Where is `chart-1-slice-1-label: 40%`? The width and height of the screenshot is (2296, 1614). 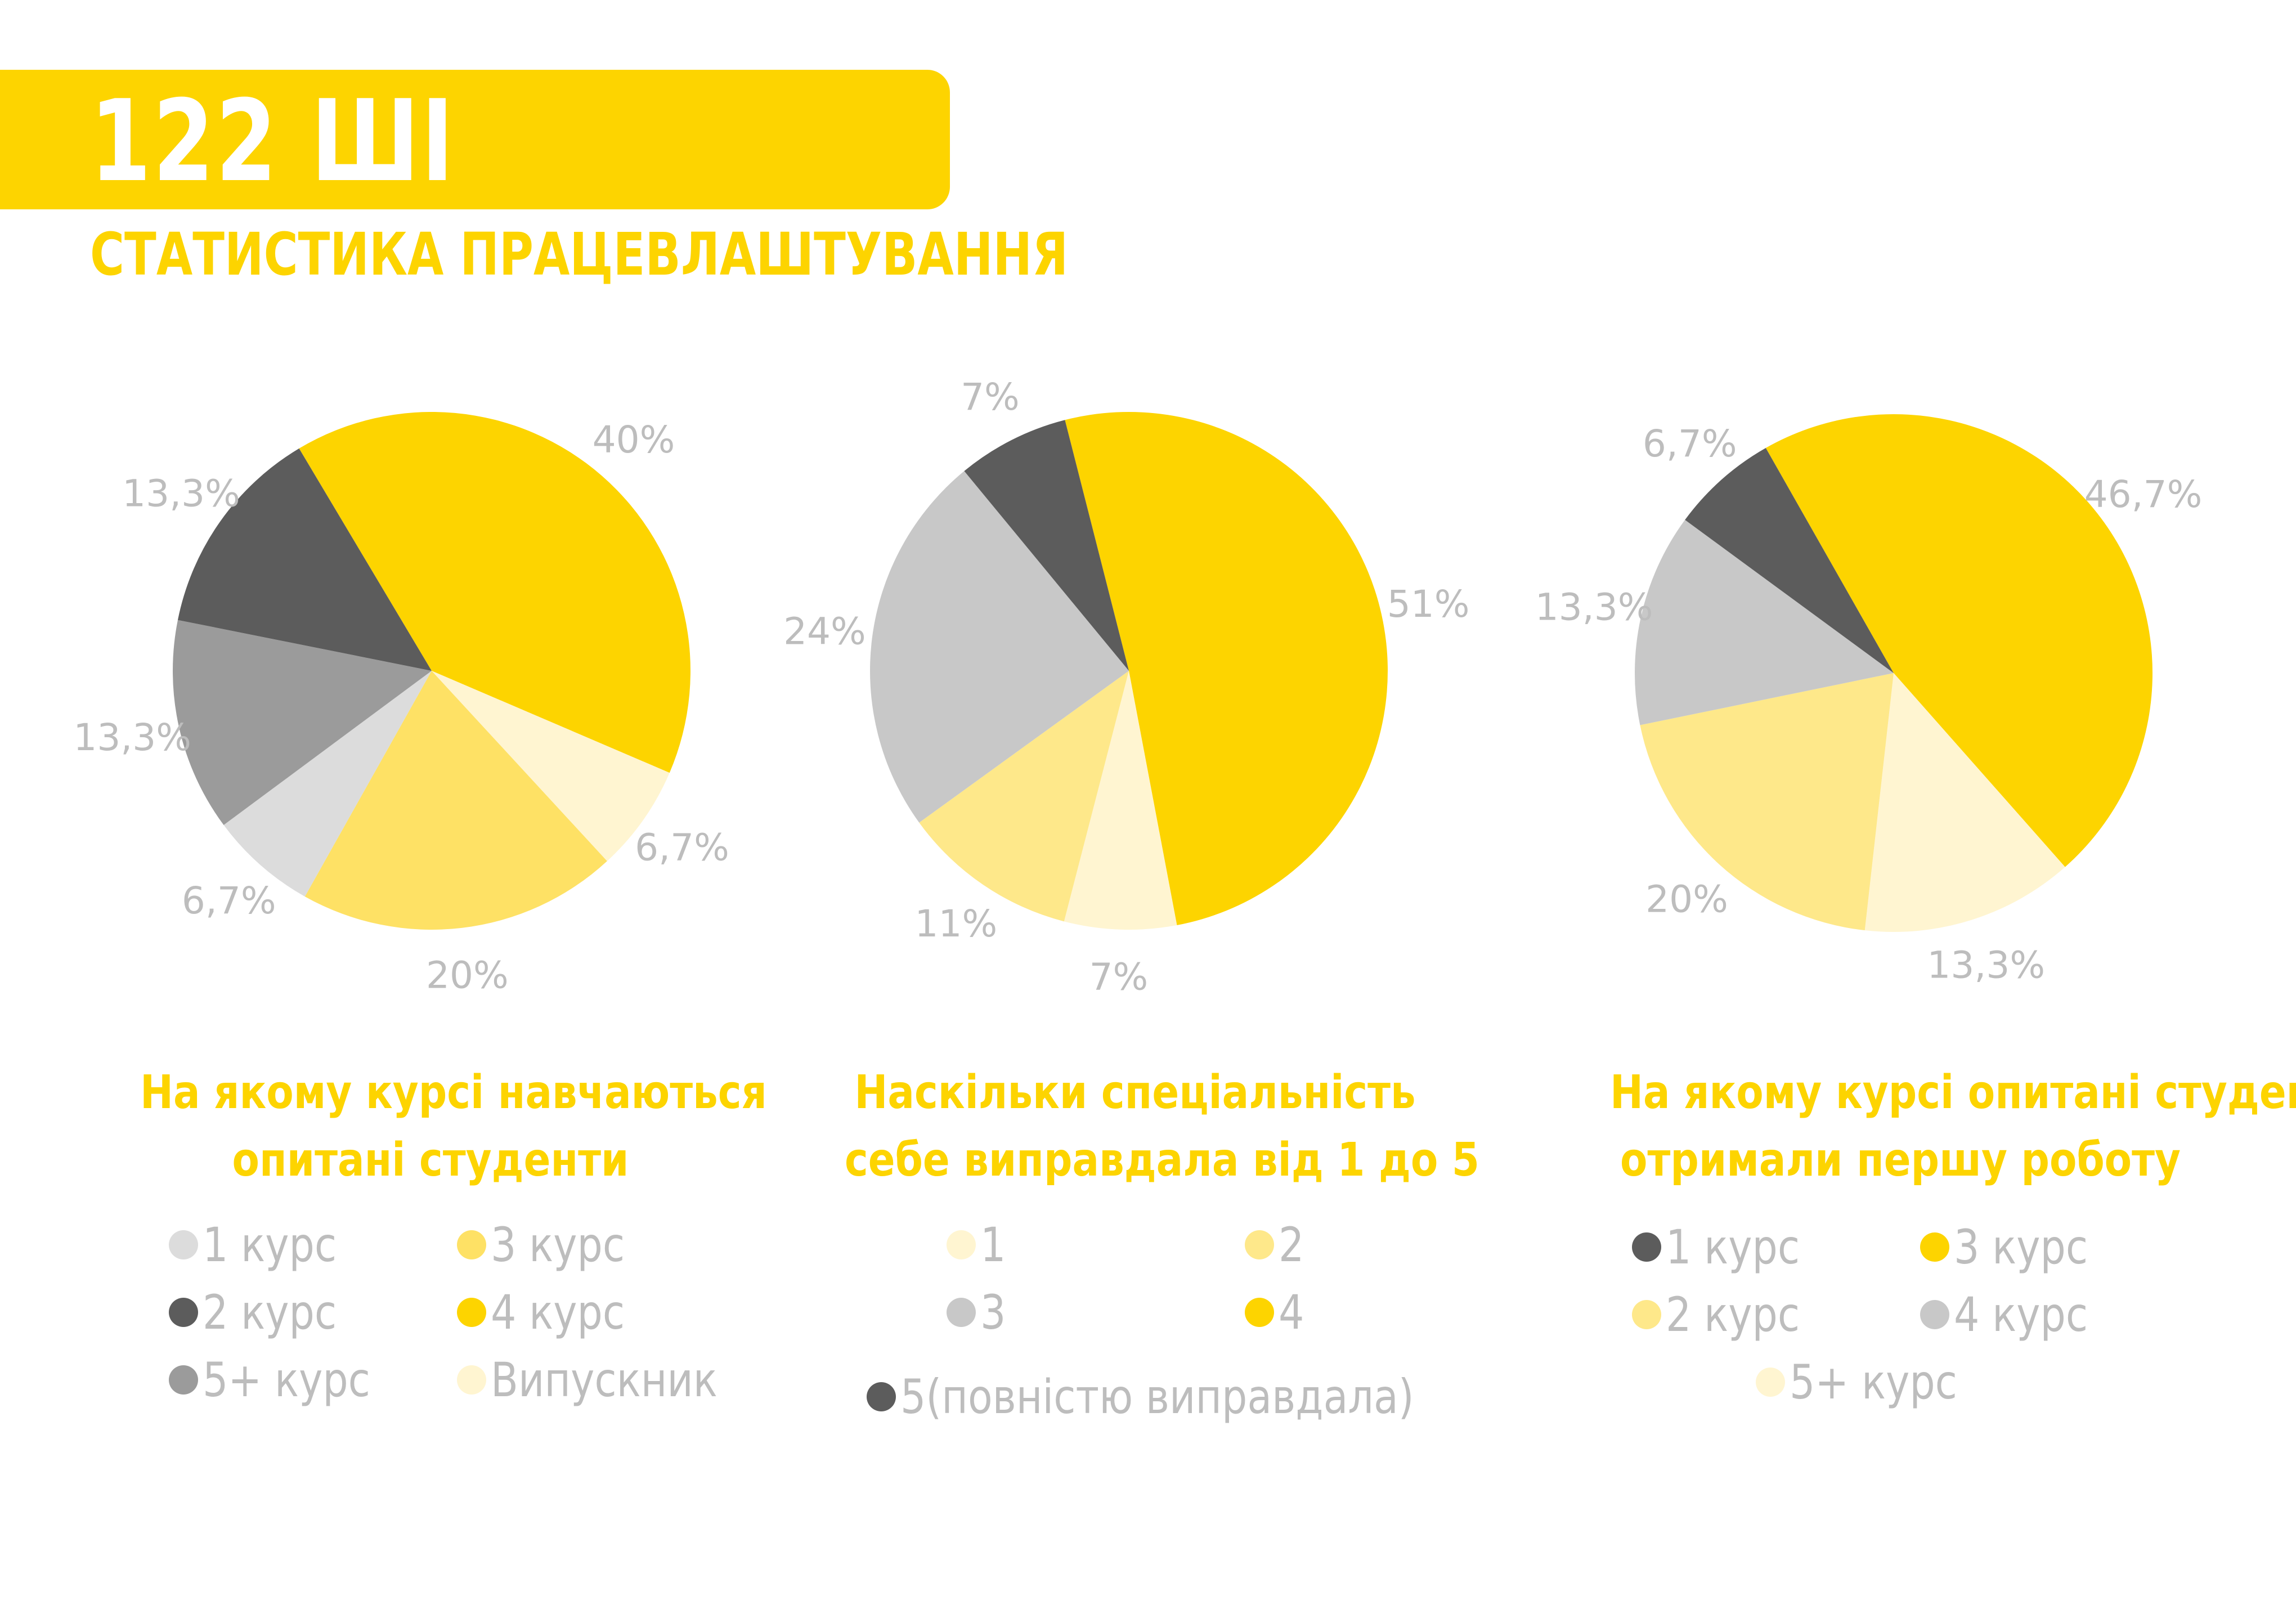
chart-1-slice-1-label: 40% is located at coordinates (634, 439).